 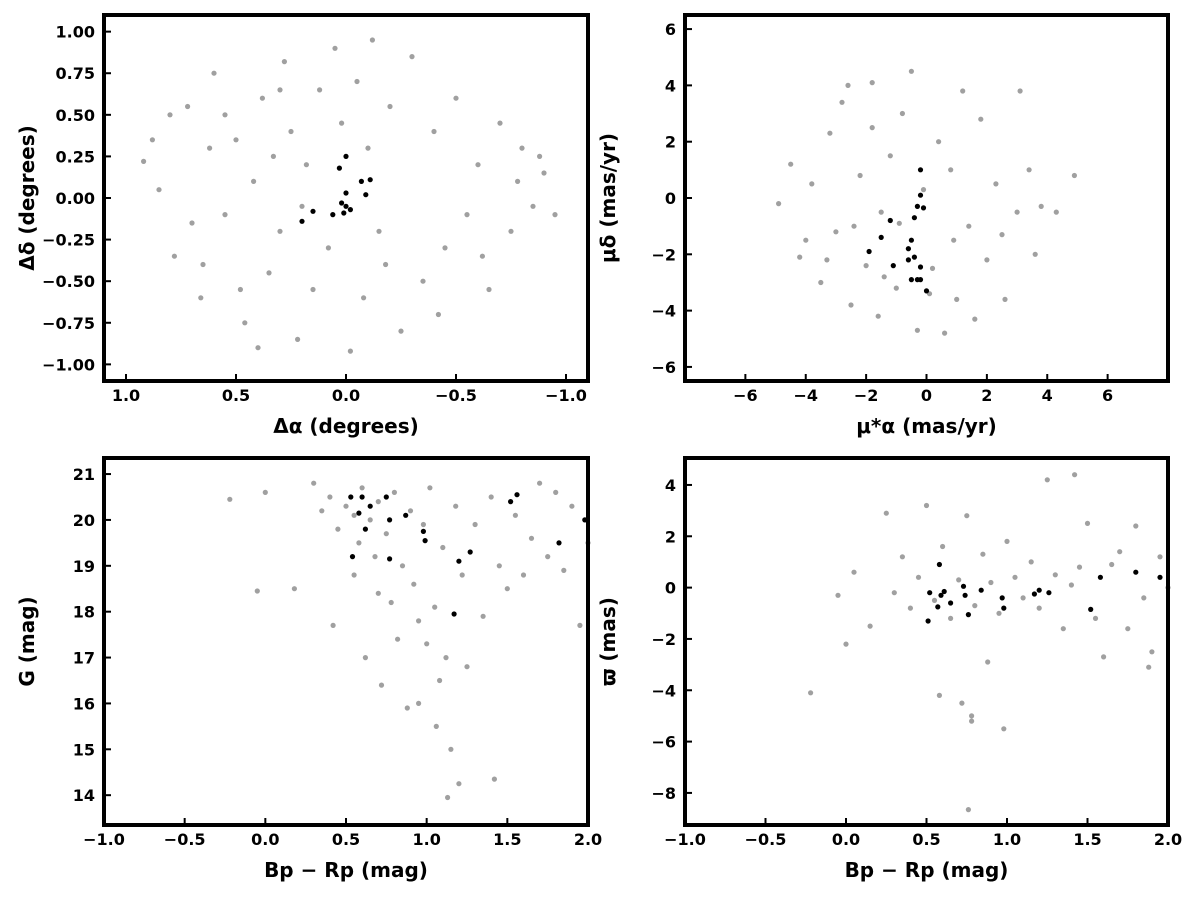 I want to click on y-tick-label: −4, so click(x=663, y=690).